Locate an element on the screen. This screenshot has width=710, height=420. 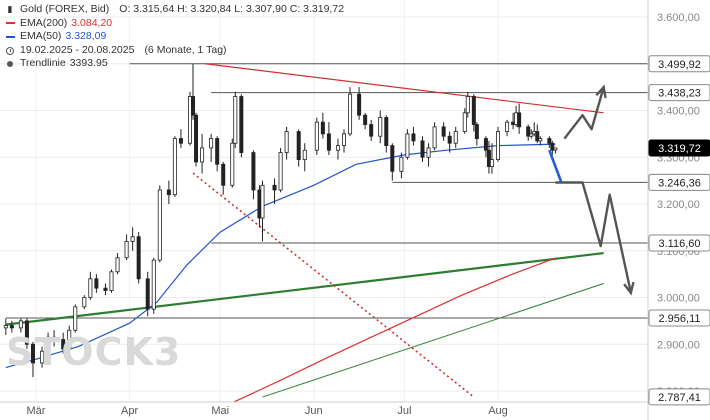
ema50-value: 3.328,09 is located at coordinates (86, 36).